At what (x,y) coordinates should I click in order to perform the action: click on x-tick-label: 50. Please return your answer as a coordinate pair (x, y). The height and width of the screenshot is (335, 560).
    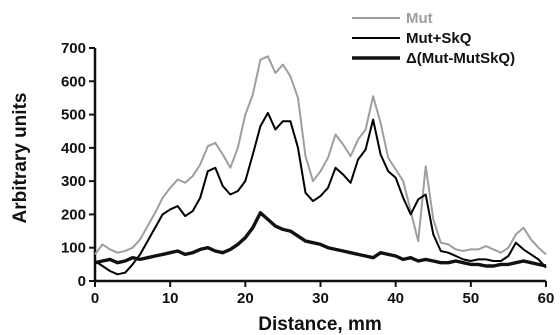
    Looking at the image, I should click on (470, 298).